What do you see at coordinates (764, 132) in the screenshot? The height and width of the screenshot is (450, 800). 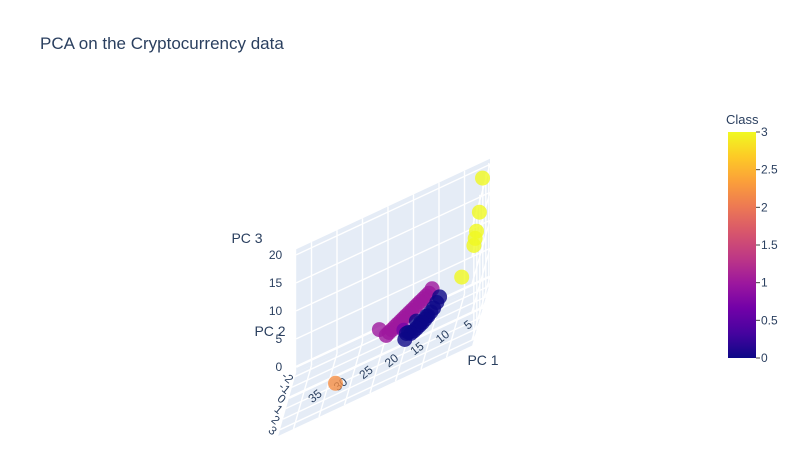 I see `colorbar-tick-label: 3` at bounding box center [764, 132].